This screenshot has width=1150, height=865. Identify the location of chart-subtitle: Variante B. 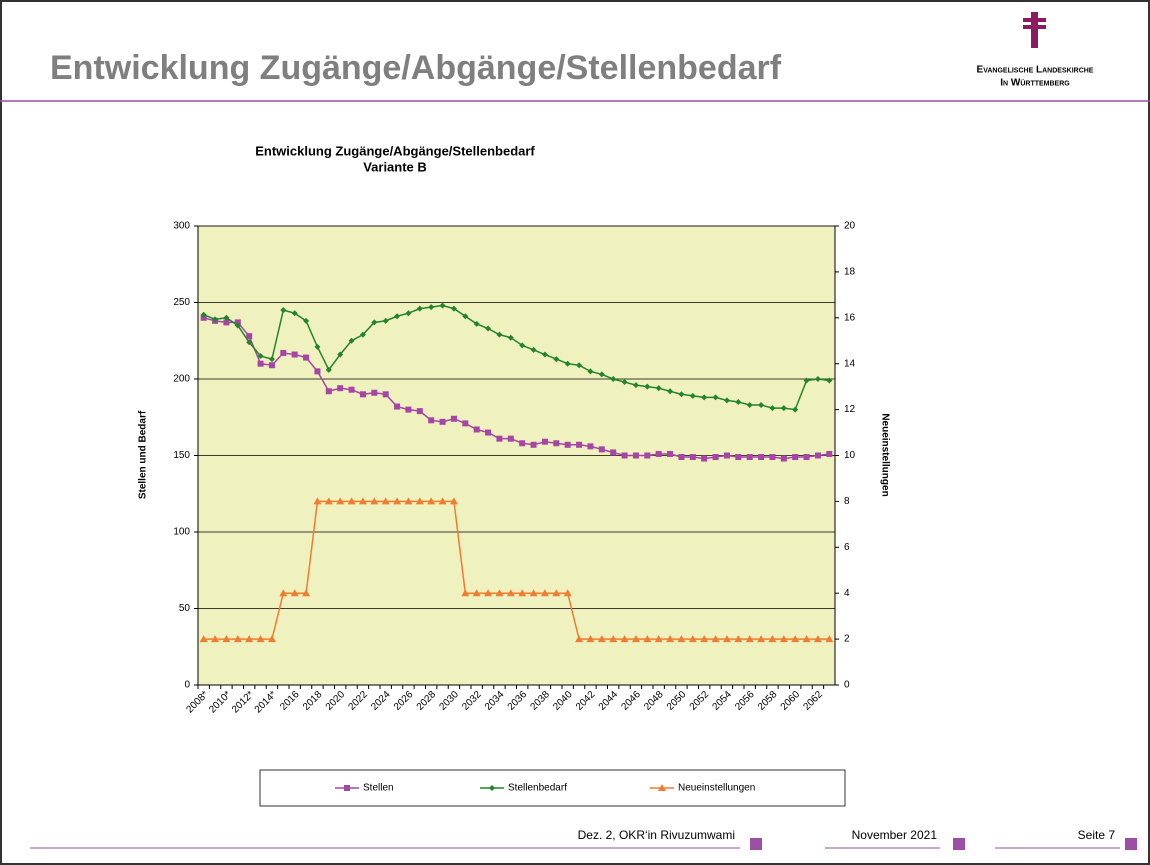
(395, 166).